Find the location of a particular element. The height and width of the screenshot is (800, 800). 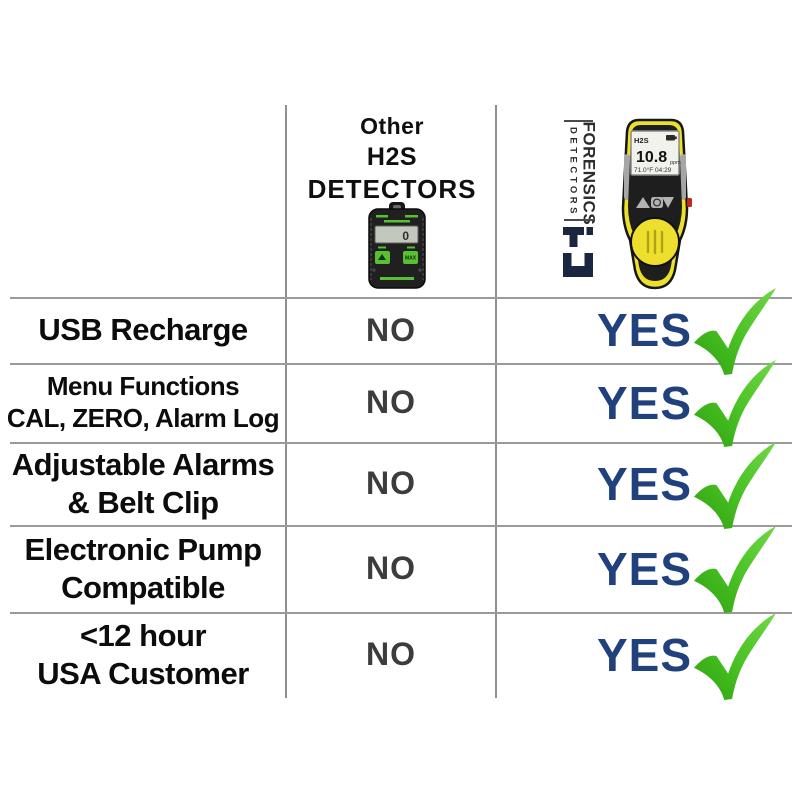

feature-label: <12 hour USA Customer is located at coordinates (143, 654).